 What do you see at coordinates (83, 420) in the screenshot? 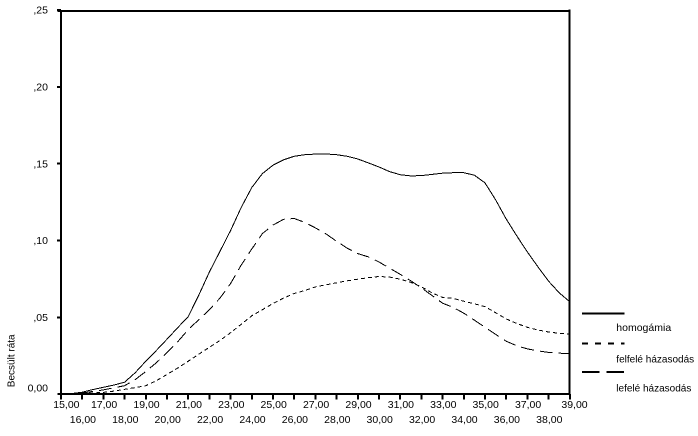
I see `svg-text: 16,00` at bounding box center [83, 420].